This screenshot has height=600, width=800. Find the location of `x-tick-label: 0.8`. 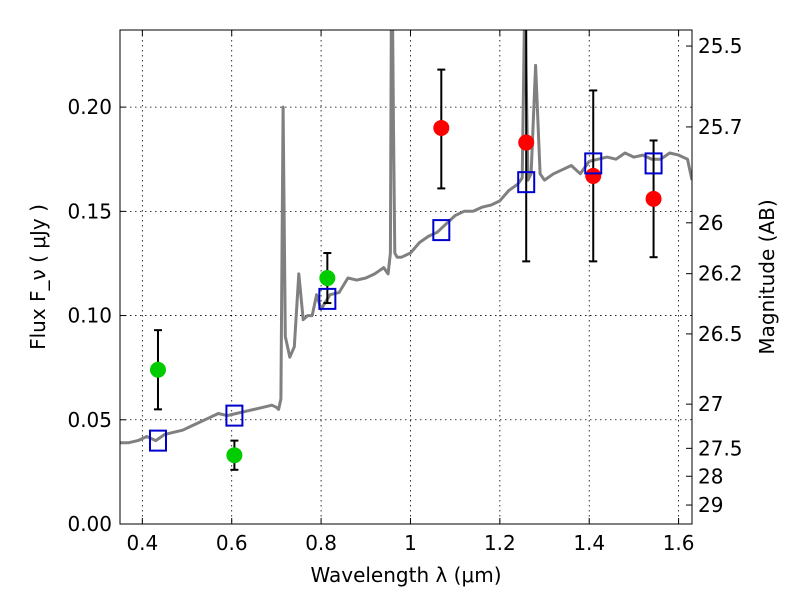

x-tick-label: 0.8 is located at coordinates (321, 543).